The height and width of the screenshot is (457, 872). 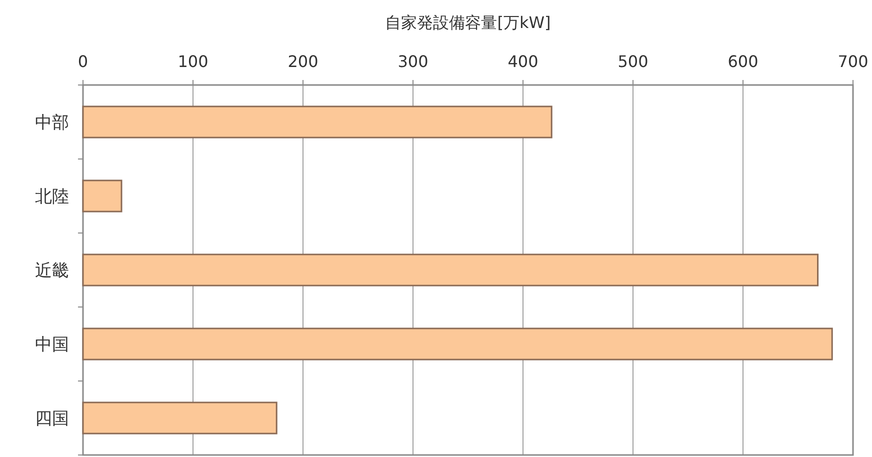 I want to click on x-axis-title: 自家発設備容量[万kW], so click(x=468, y=22).